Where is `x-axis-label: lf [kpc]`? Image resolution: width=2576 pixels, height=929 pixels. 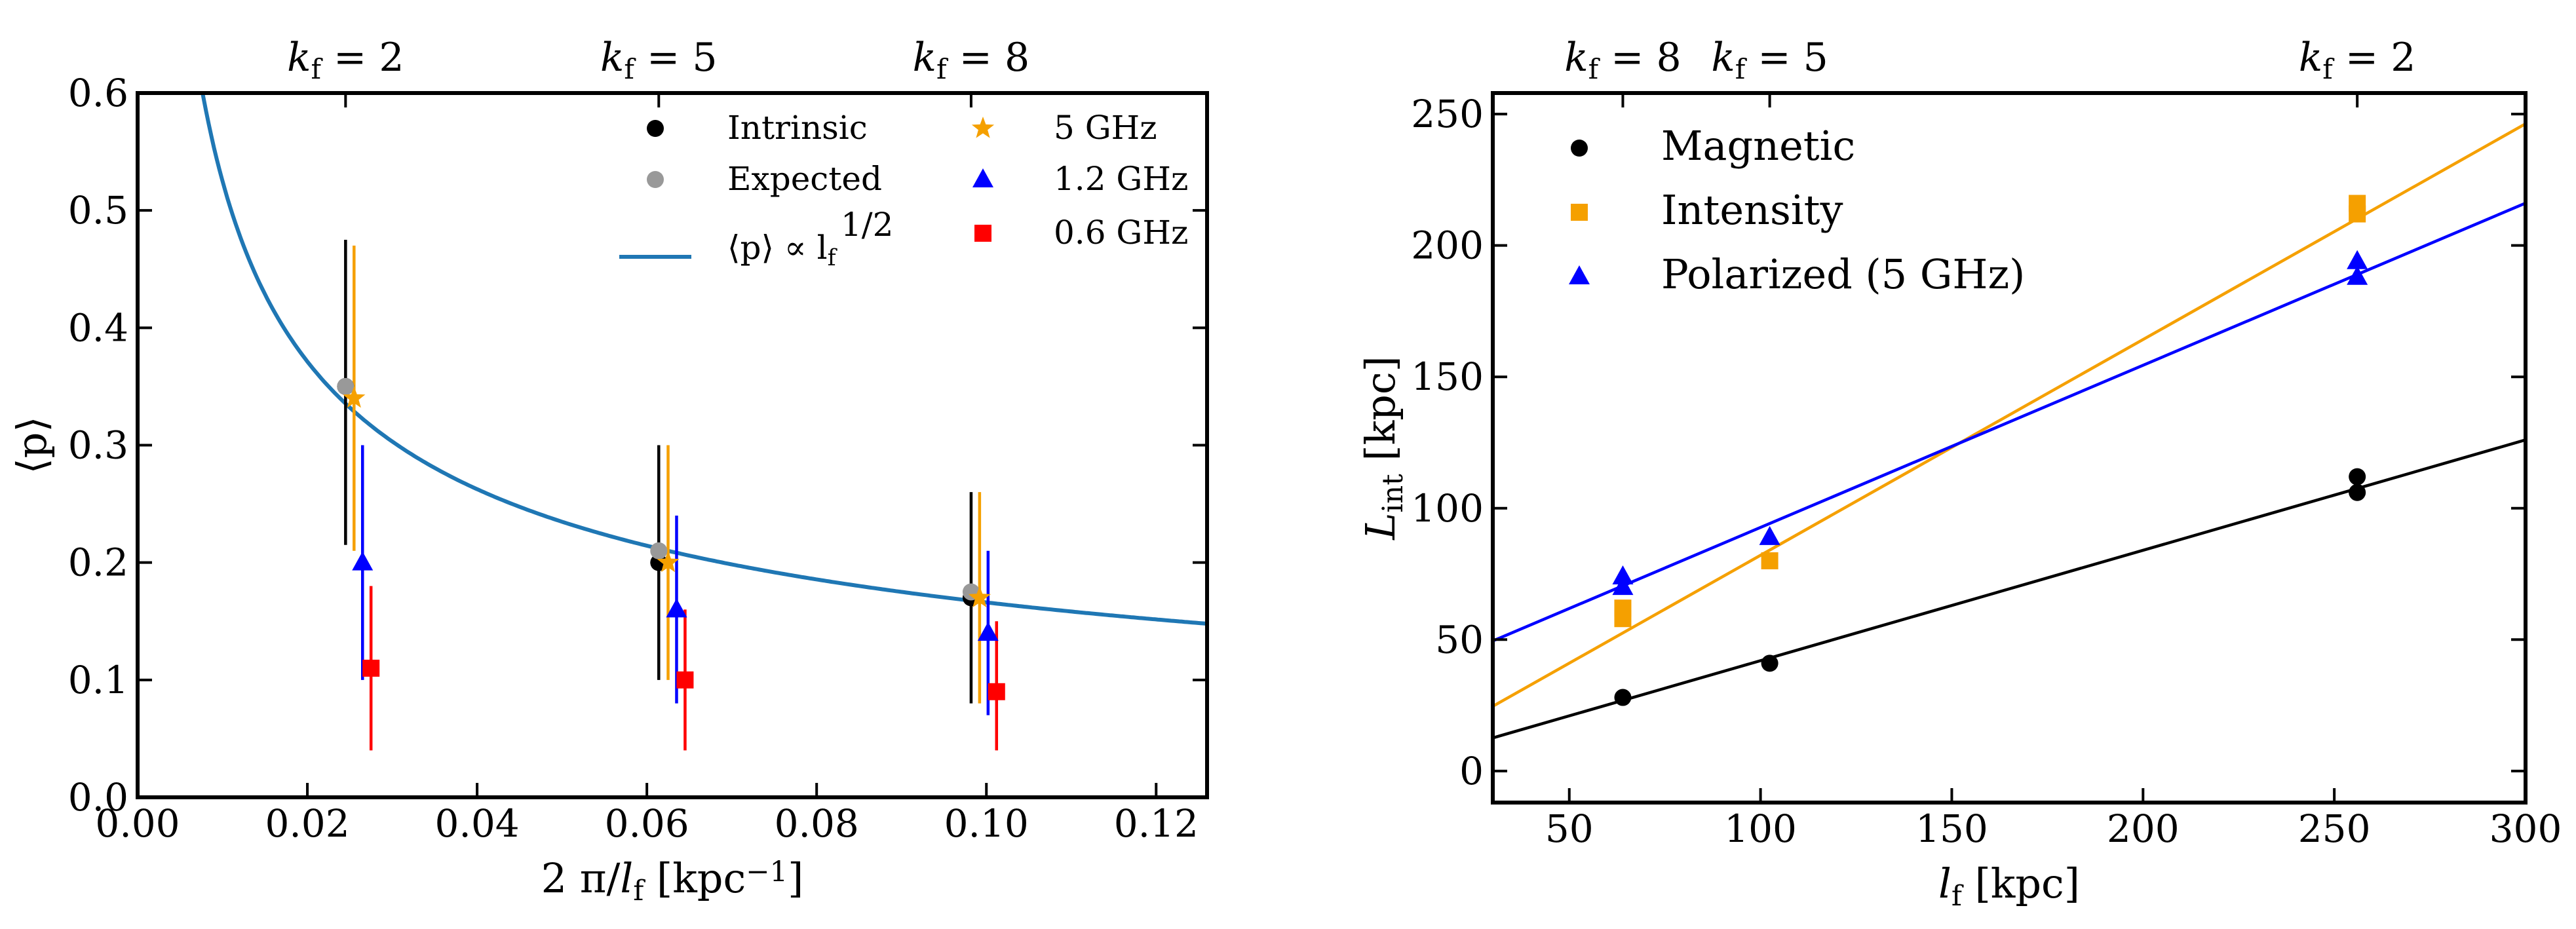 x-axis-label: lf [kpc] is located at coordinates (2009, 886).